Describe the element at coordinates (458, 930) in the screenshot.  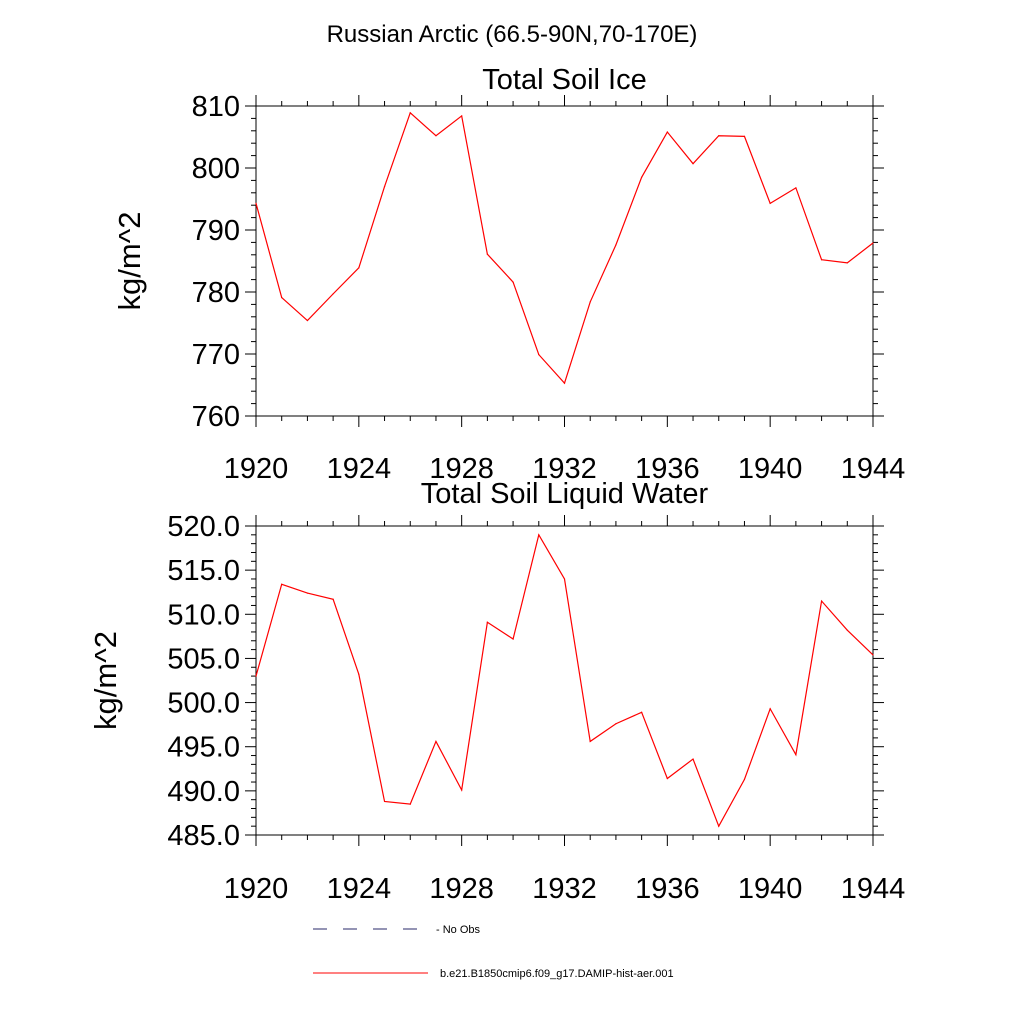
I see `legend-label: - No Obs` at that location.